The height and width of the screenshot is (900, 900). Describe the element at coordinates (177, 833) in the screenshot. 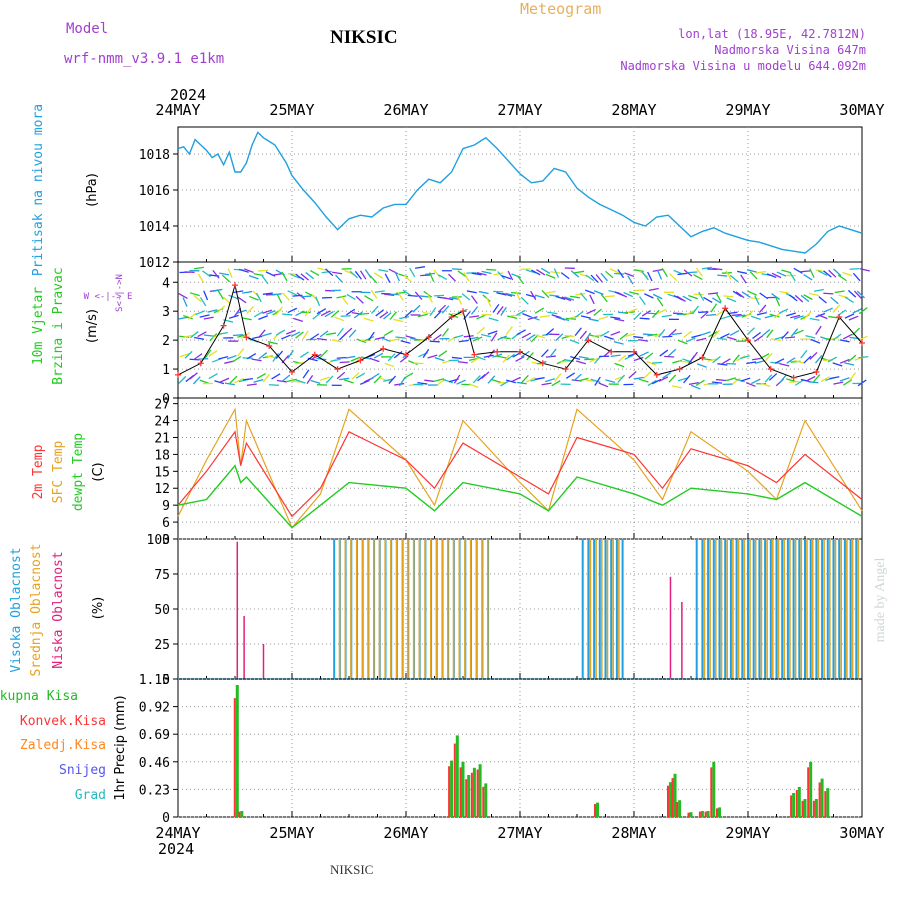

I see `bottom-tick-label: 24MAY` at that location.